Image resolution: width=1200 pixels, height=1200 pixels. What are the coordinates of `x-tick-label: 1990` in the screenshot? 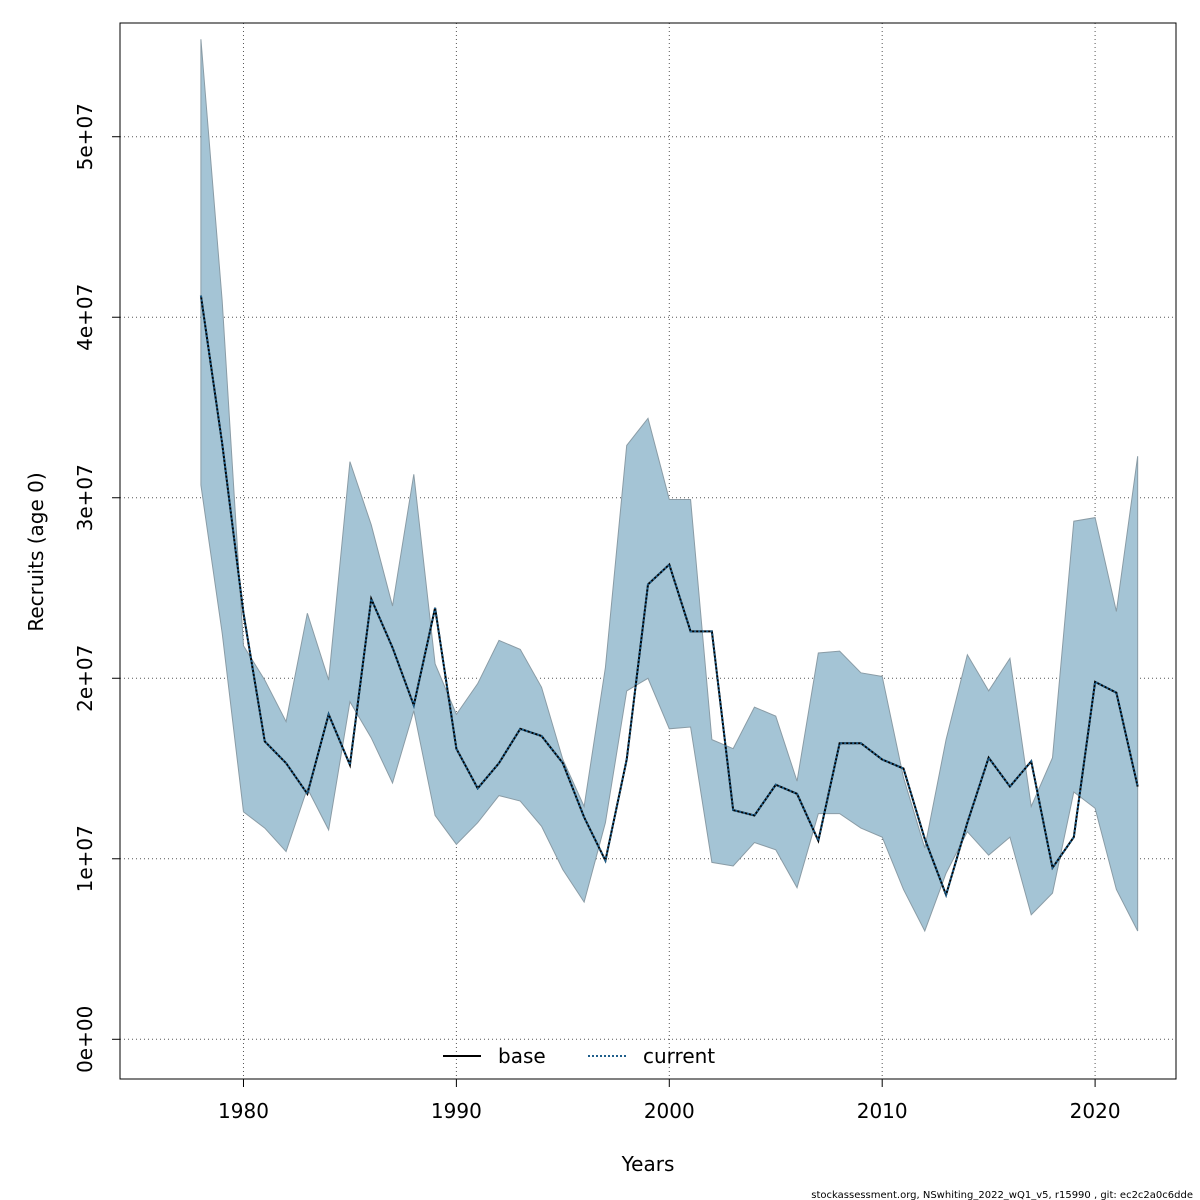 It's located at (456, 1111).